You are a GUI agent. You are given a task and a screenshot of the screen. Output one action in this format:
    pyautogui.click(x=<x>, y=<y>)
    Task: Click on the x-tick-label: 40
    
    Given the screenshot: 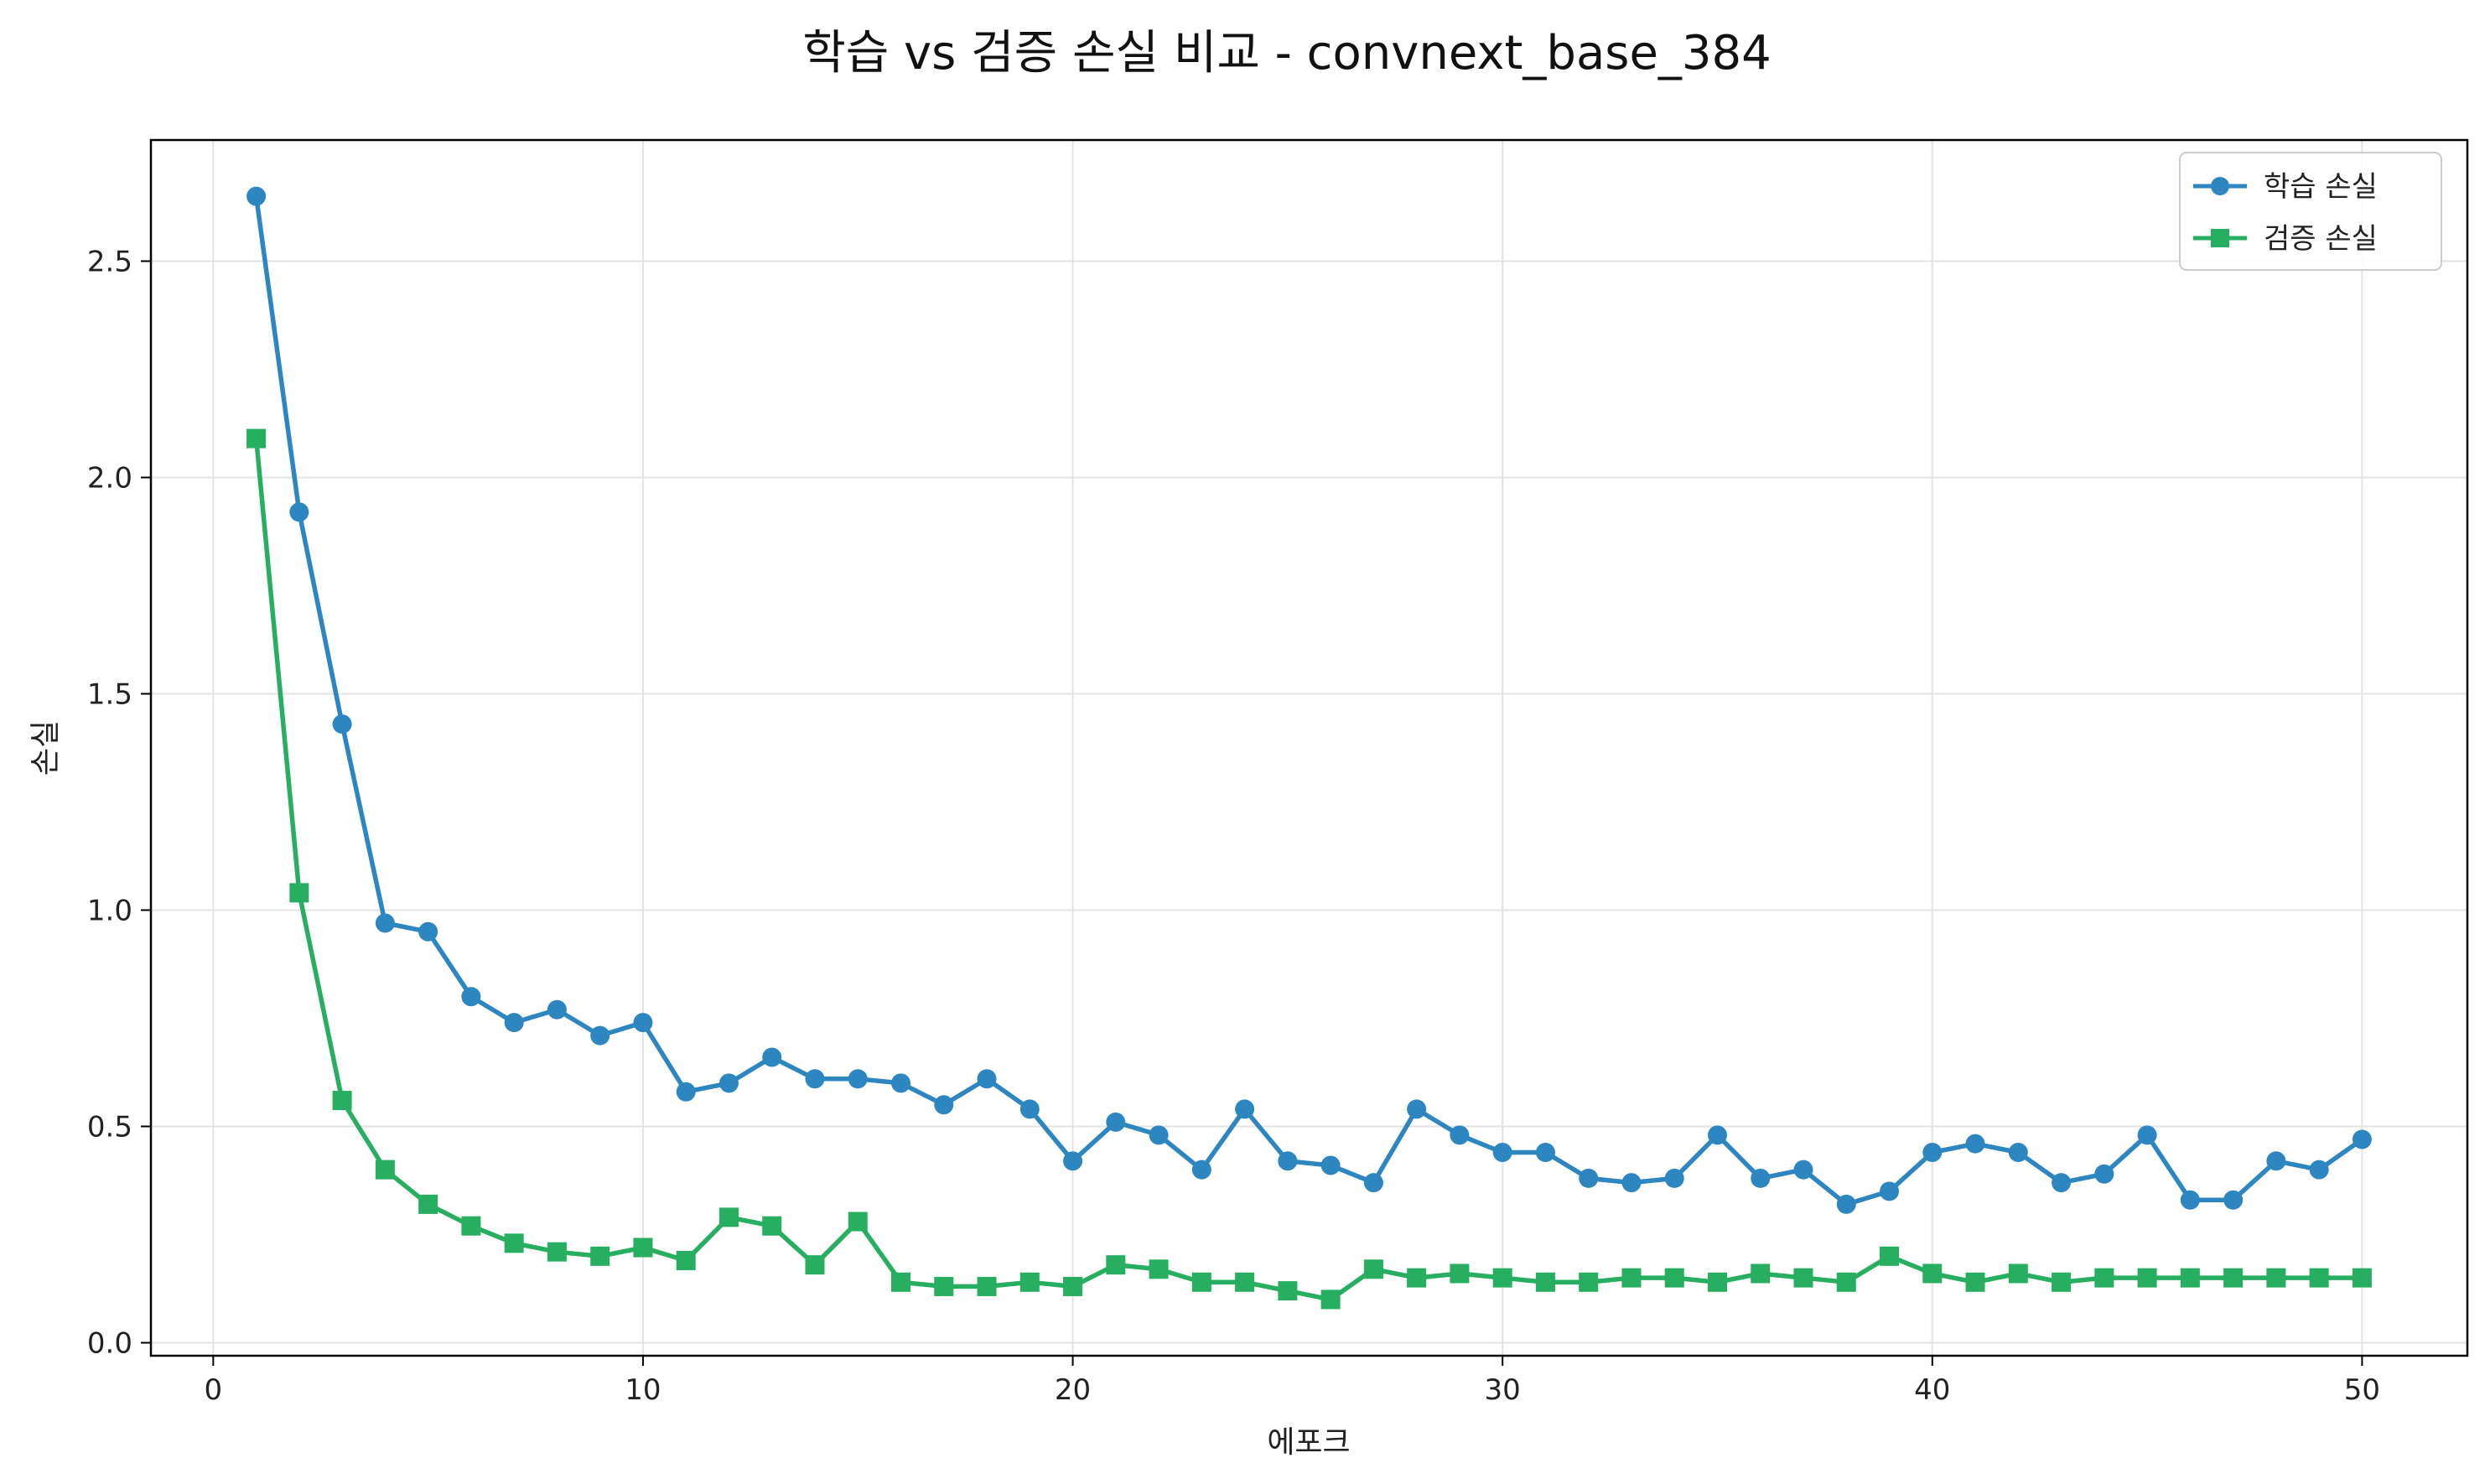 What is the action you would take?
    pyautogui.click(x=1932, y=1390)
    